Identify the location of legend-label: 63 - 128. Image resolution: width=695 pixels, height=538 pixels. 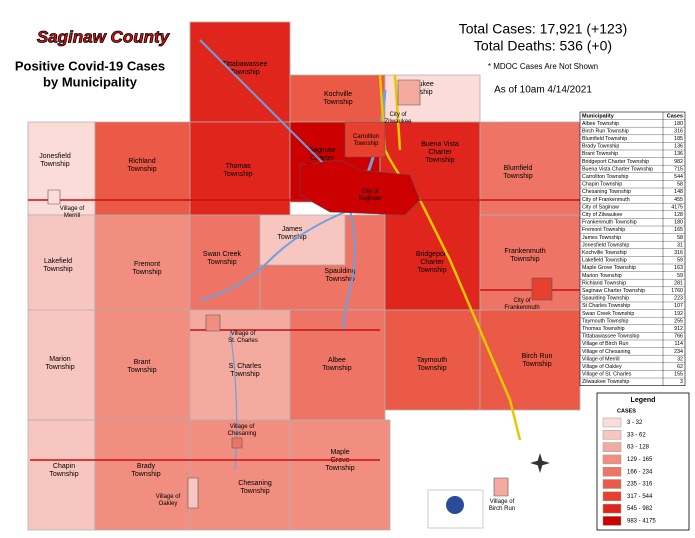
(638, 448).